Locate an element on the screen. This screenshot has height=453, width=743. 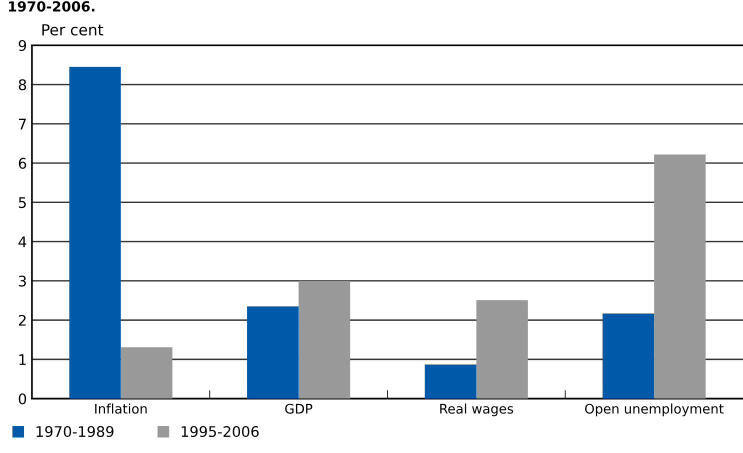
y-tick-label: 2 is located at coordinates (22, 320).